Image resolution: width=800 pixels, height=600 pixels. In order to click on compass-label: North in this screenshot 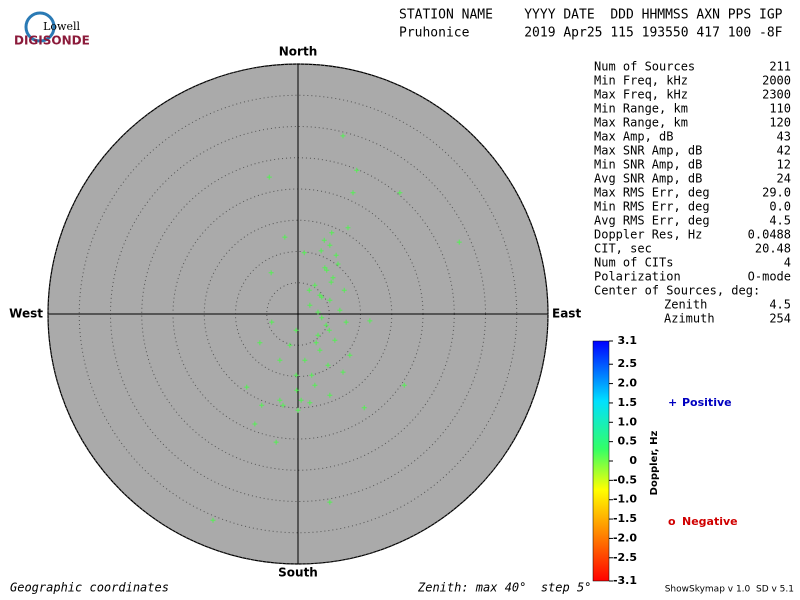, I will do `click(298, 52)`.